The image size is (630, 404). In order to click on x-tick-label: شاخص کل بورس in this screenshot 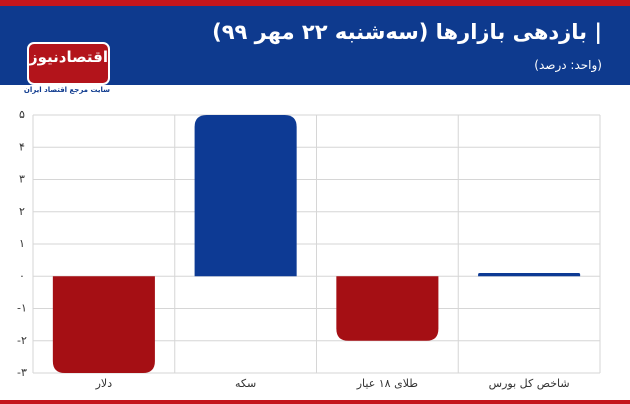, I will do `click(529, 383)`.